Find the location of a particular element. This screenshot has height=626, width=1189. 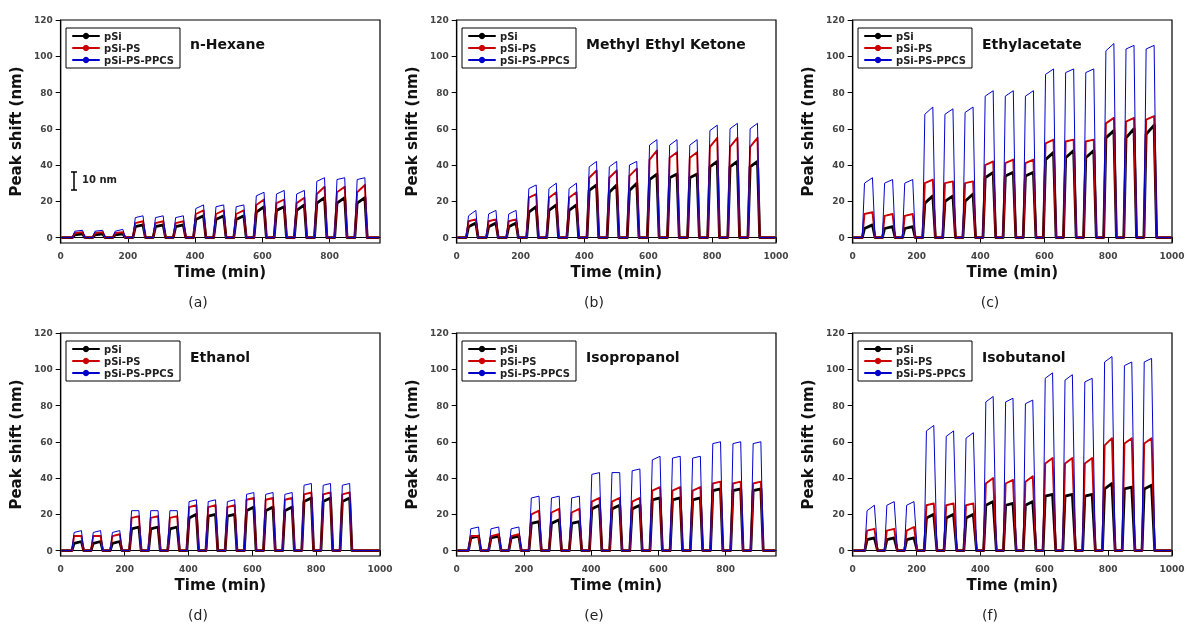

text: n-Hexane is located at coordinates (227, 44).